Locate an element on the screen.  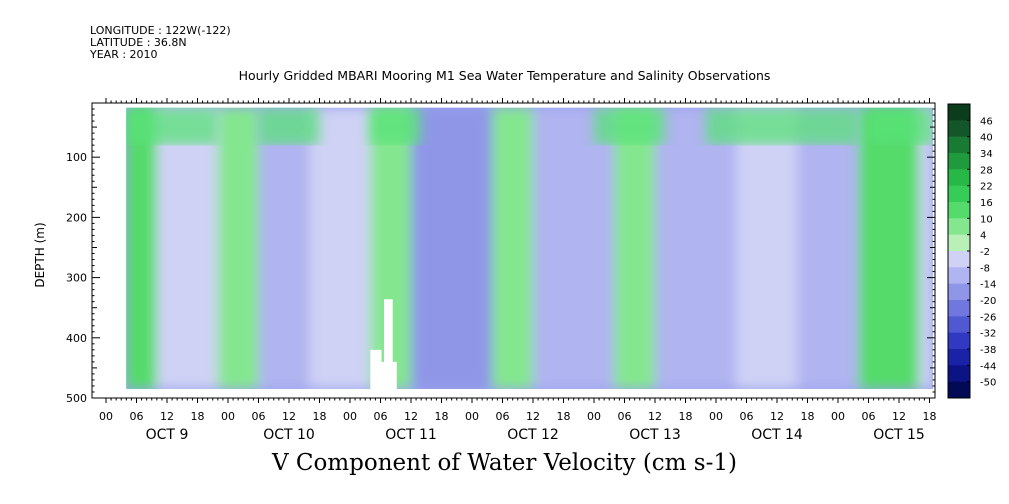
colorbar-label: -32 is located at coordinates (988, 334).